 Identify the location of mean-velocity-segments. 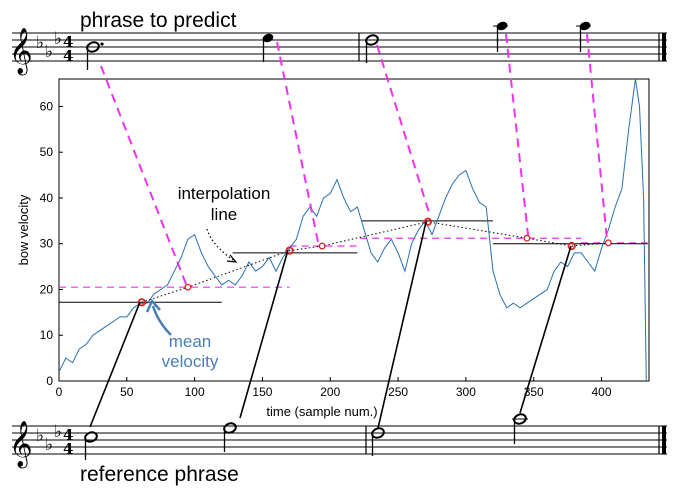
(353, 261).